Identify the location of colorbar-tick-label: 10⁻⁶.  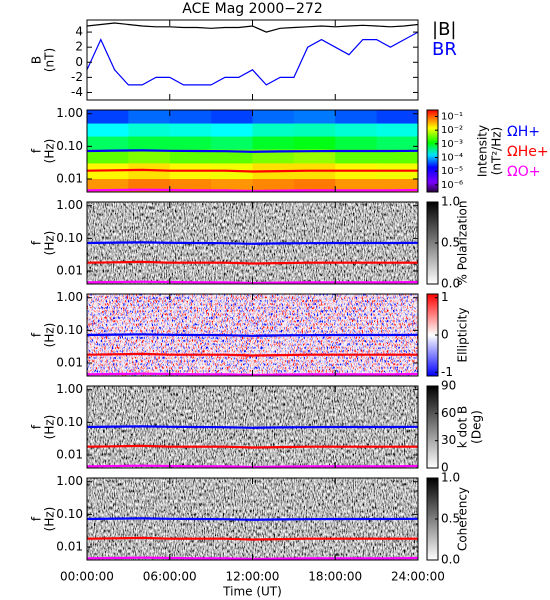
(452, 185).